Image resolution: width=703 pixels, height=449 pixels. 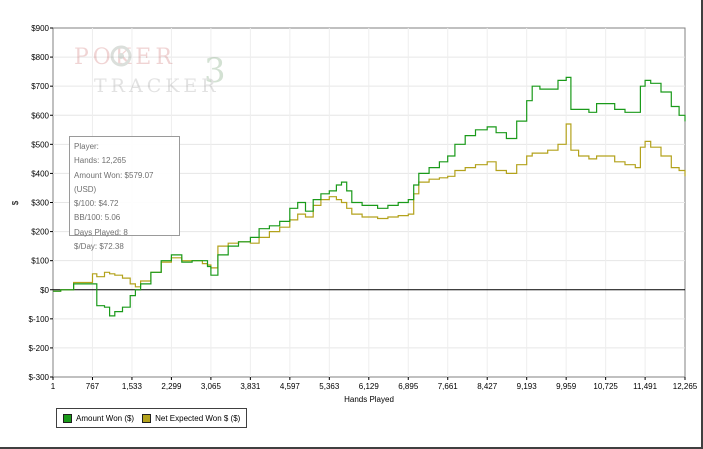 I want to click on y-tick-label: $600, so click(x=40, y=115).